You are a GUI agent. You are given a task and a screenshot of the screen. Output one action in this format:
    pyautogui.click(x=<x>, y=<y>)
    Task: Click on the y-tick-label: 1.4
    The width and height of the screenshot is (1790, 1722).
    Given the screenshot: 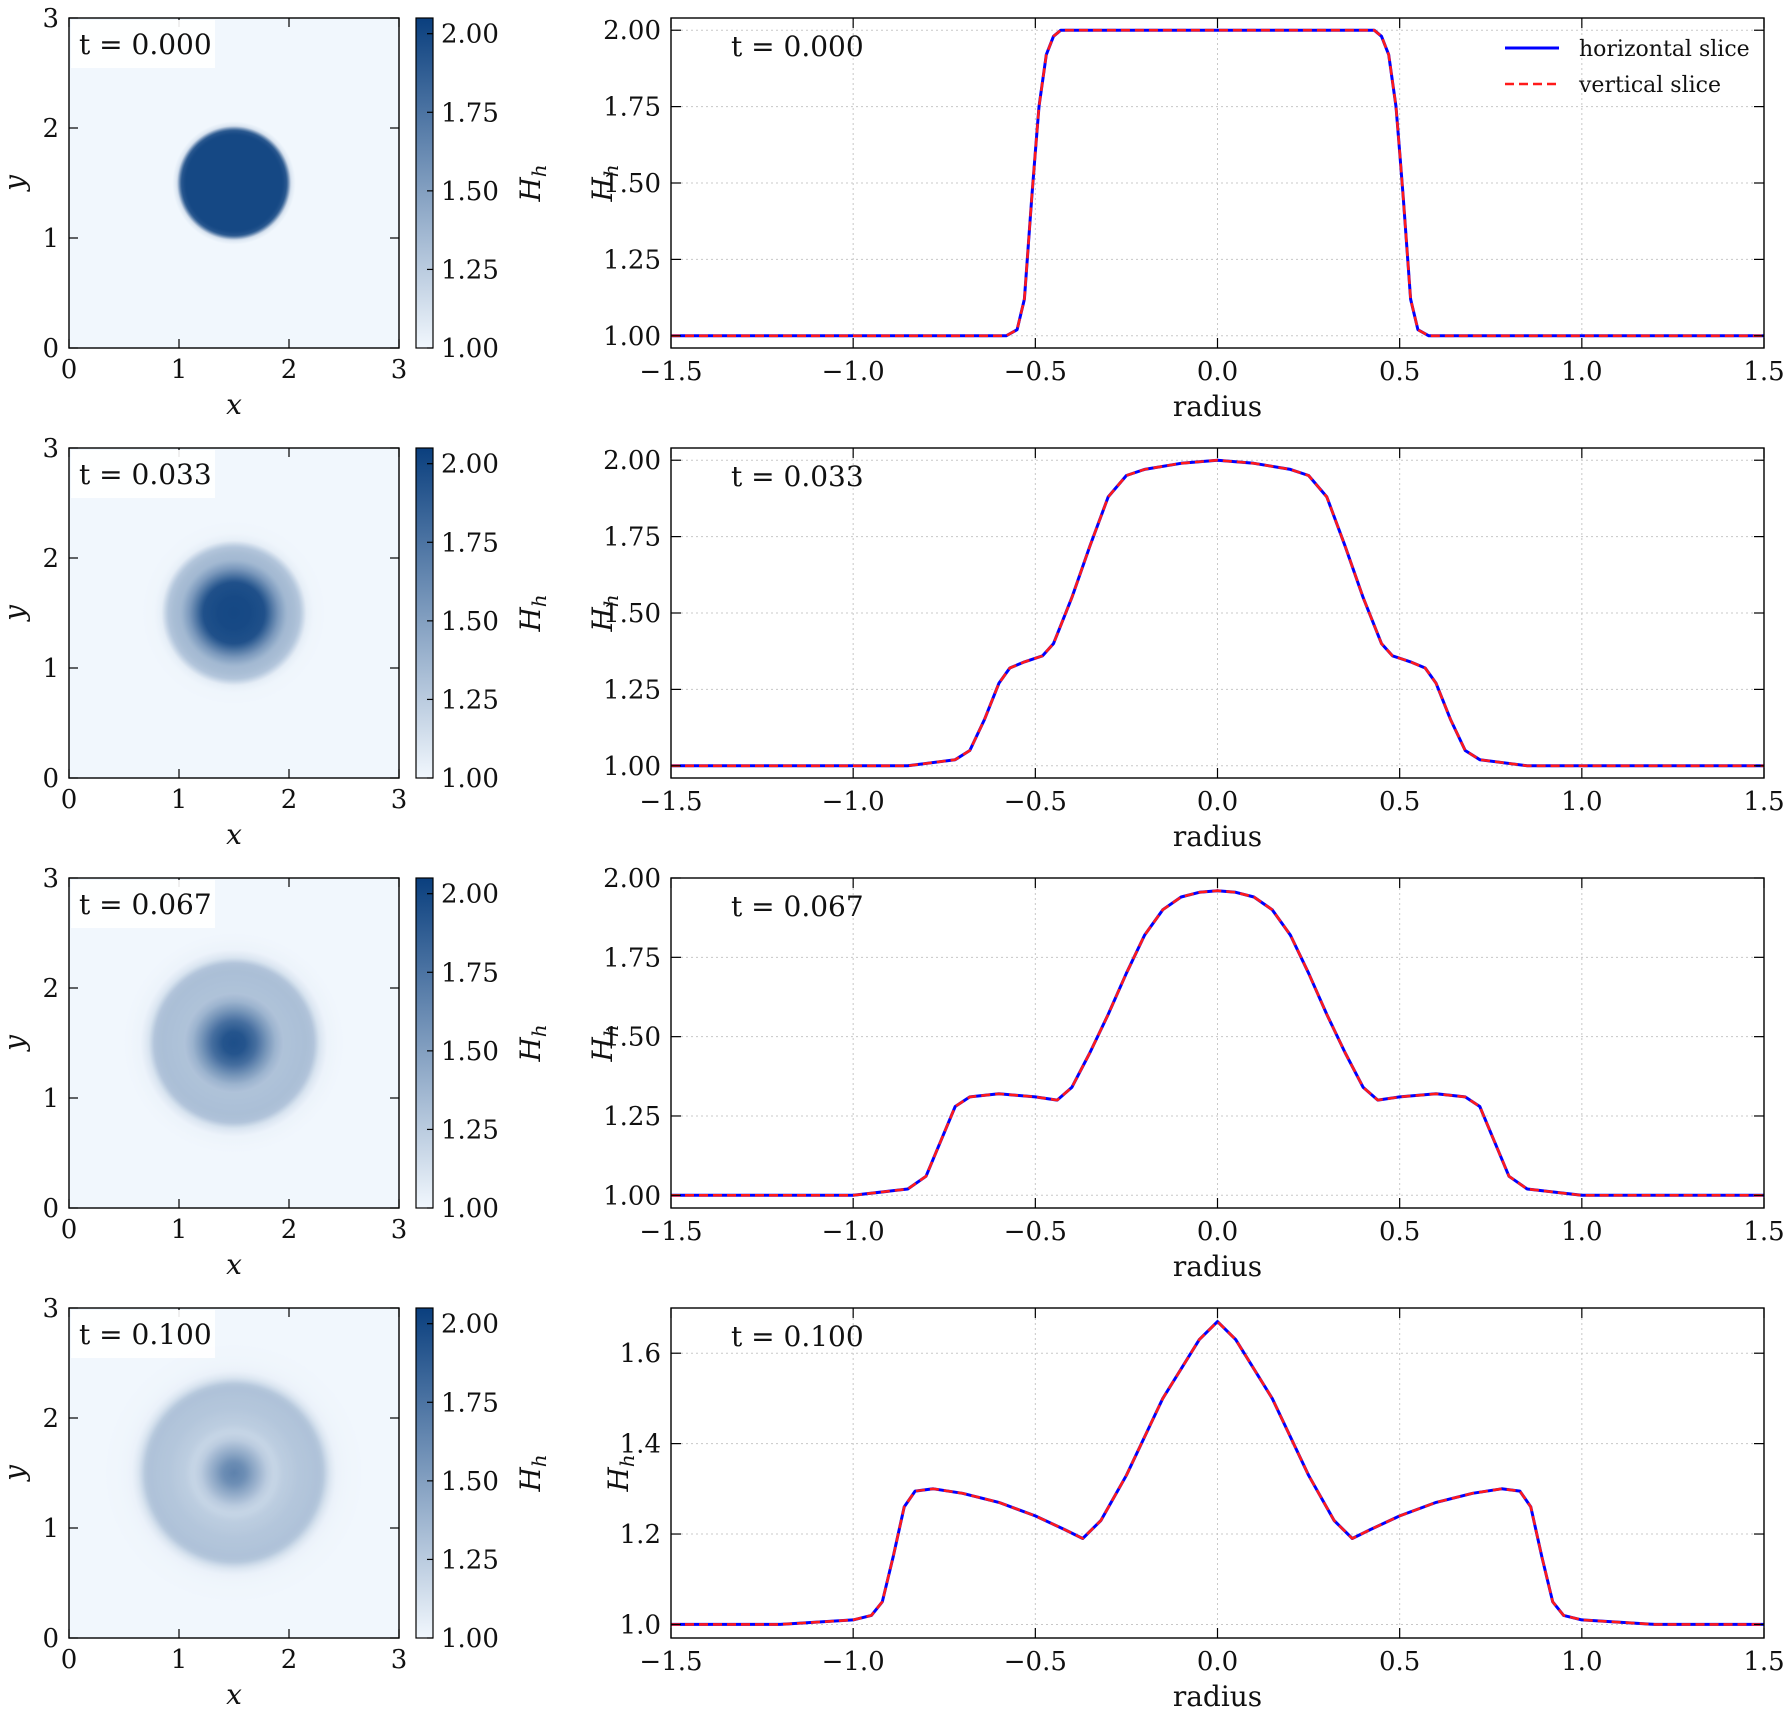 What is the action you would take?
    pyautogui.click(x=640, y=1445)
    